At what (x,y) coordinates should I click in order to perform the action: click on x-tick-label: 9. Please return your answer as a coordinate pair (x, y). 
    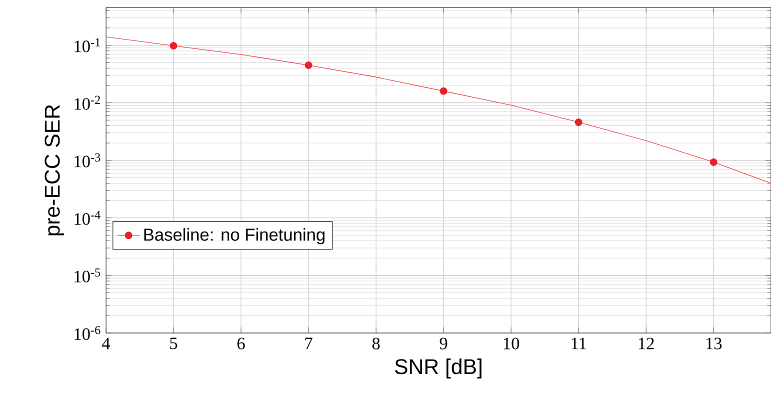
    Looking at the image, I should click on (444, 344).